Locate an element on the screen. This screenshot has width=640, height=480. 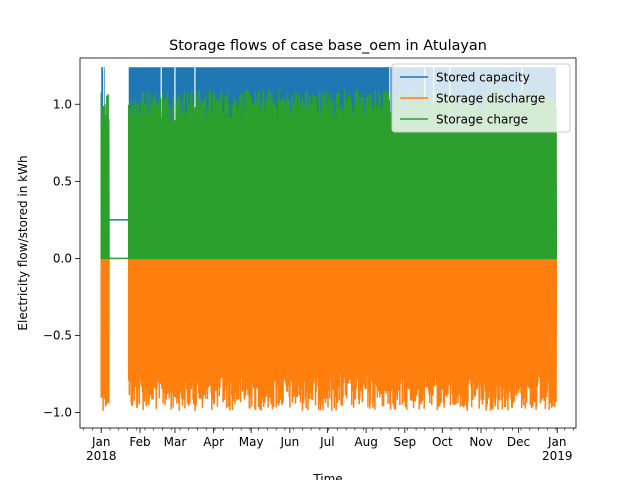
y-tick-label: −0.5 is located at coordinates (57, 336).